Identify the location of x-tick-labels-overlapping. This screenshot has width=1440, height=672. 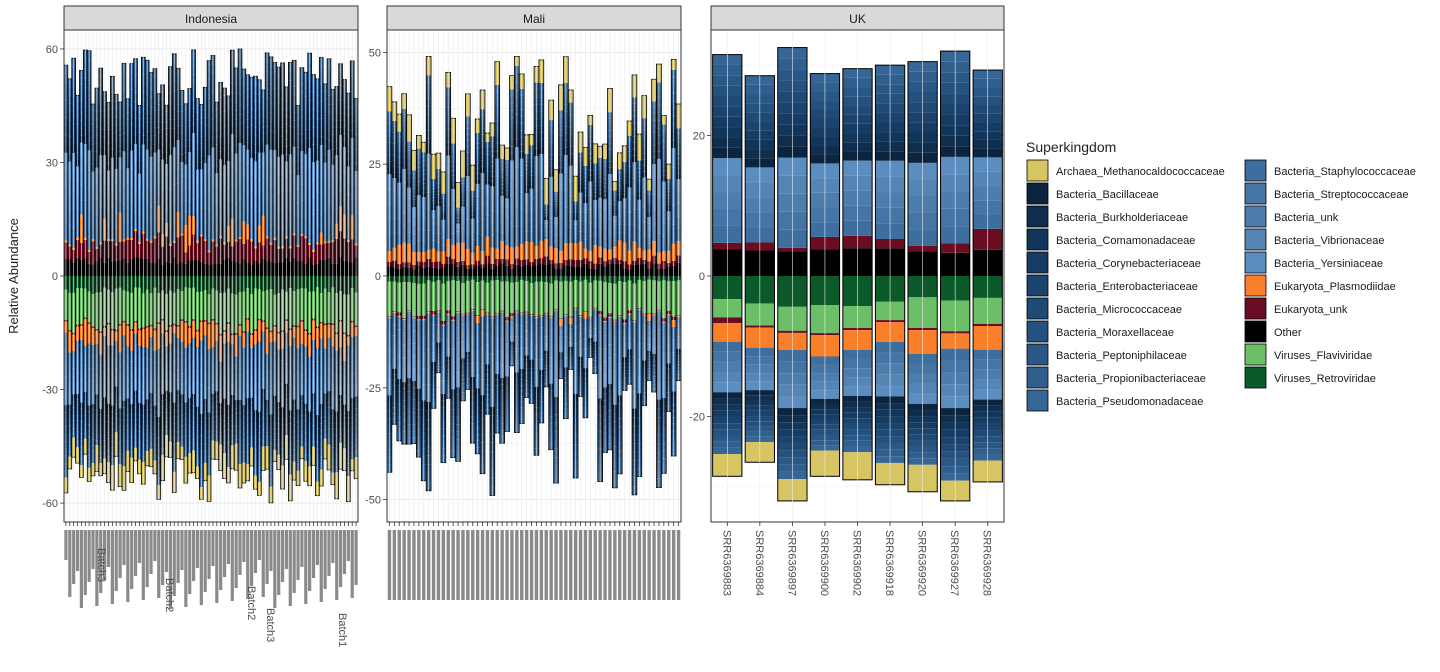
(211, 569).